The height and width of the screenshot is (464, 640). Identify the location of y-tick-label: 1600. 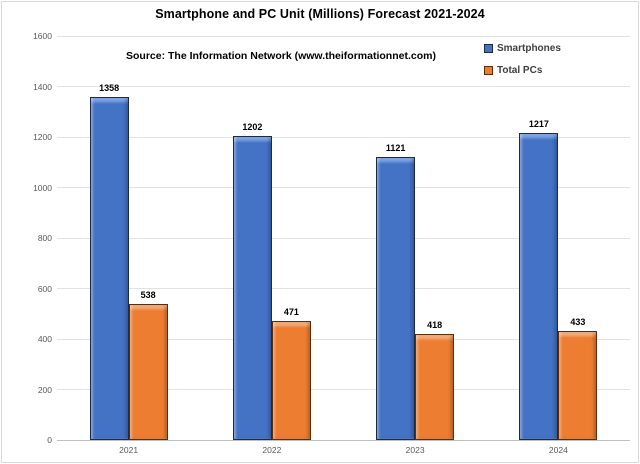
(42, 36).